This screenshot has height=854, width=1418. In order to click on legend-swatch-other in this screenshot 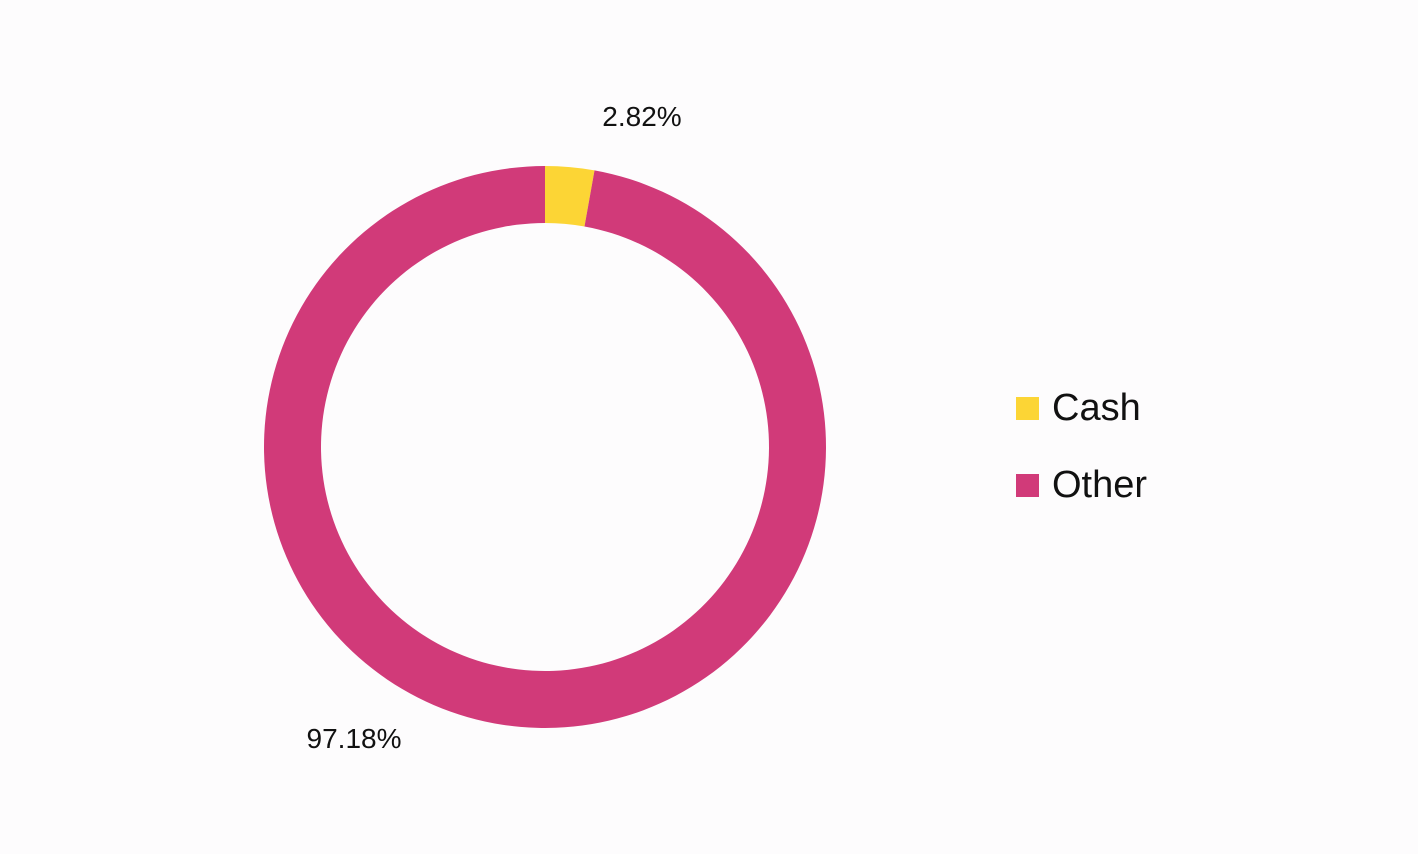, I will do `click(1027, 485)`.